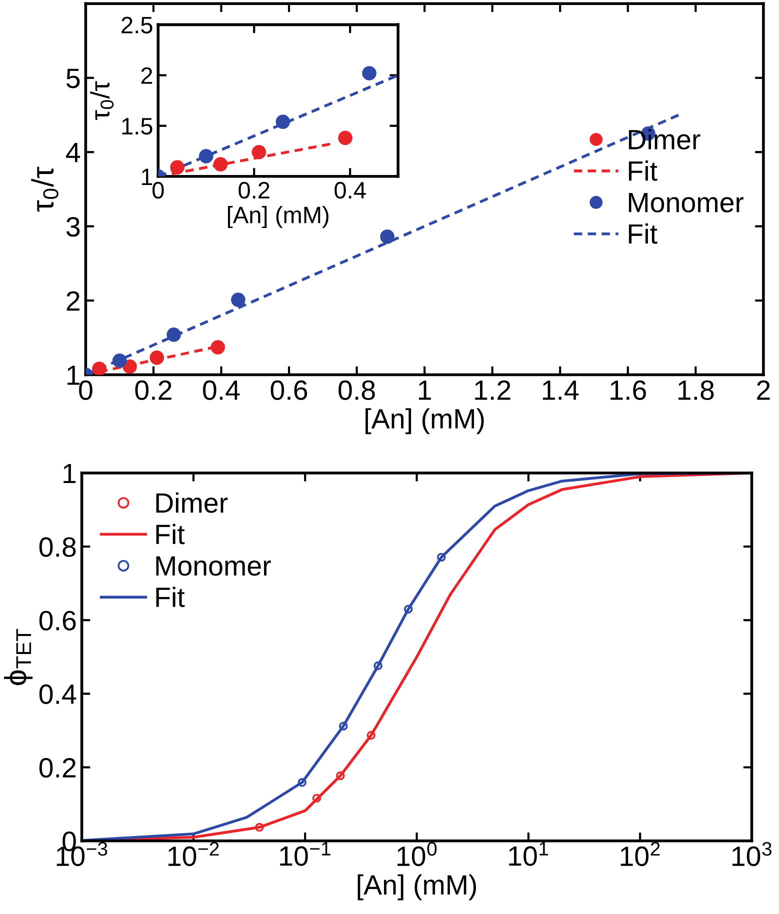  I want to click on x-tick-label: 10$^{−1}$, so click(305, 854).